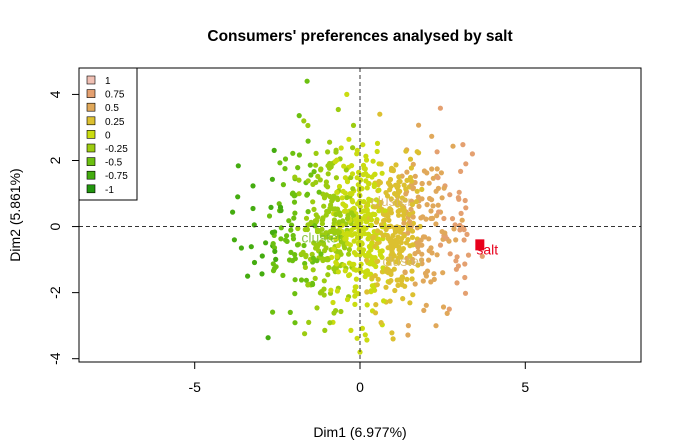 The image size is (680, 443). I want to click on x-tick-label: 0, so click(360, 387).